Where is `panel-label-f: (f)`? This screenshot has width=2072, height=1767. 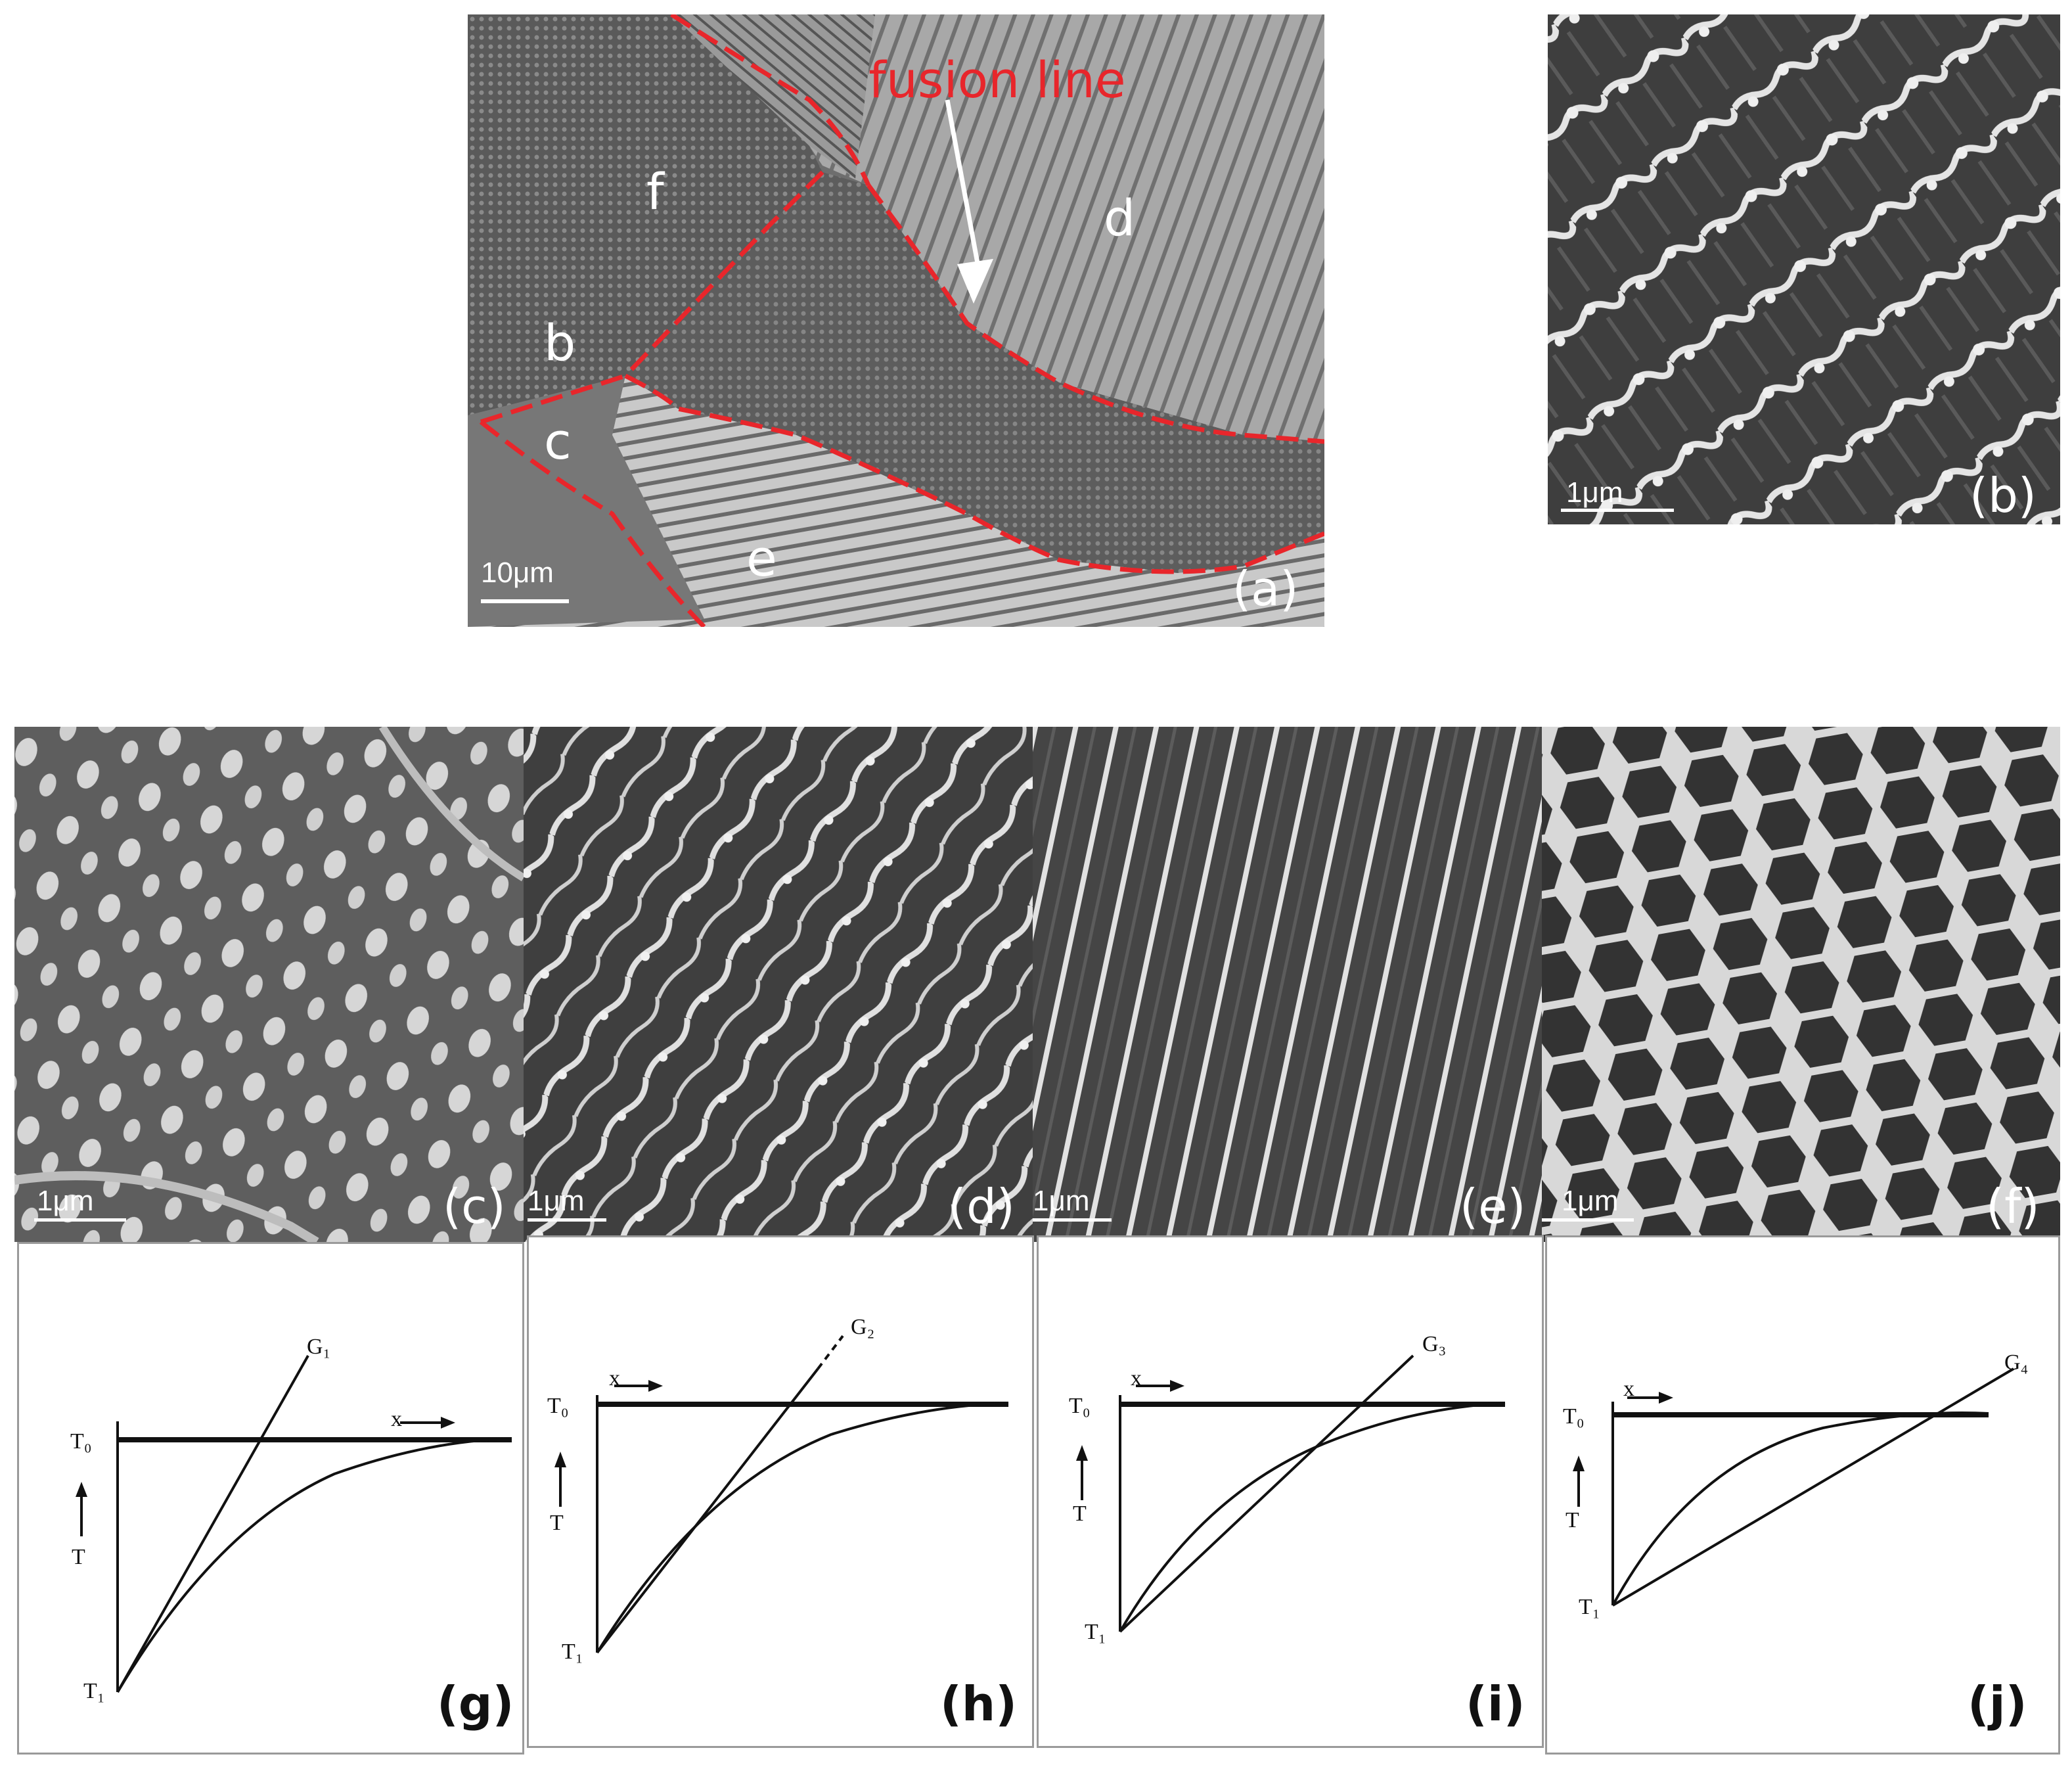
panel-label-f: (f) is located at coordinates (2013, 1206).